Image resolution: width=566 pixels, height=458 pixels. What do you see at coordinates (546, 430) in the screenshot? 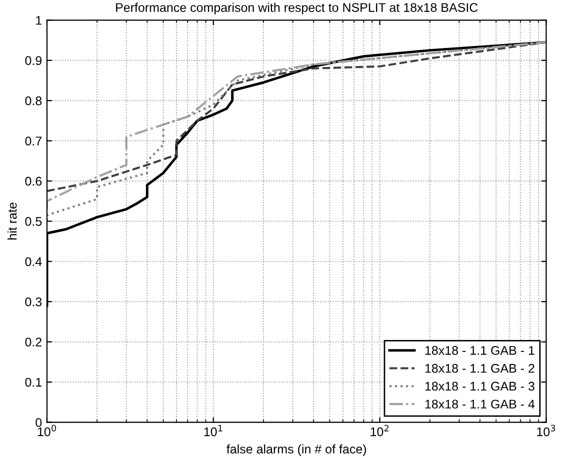
I see `x-tick-label: 10$^{3}$` at bounding box center [546, 430].